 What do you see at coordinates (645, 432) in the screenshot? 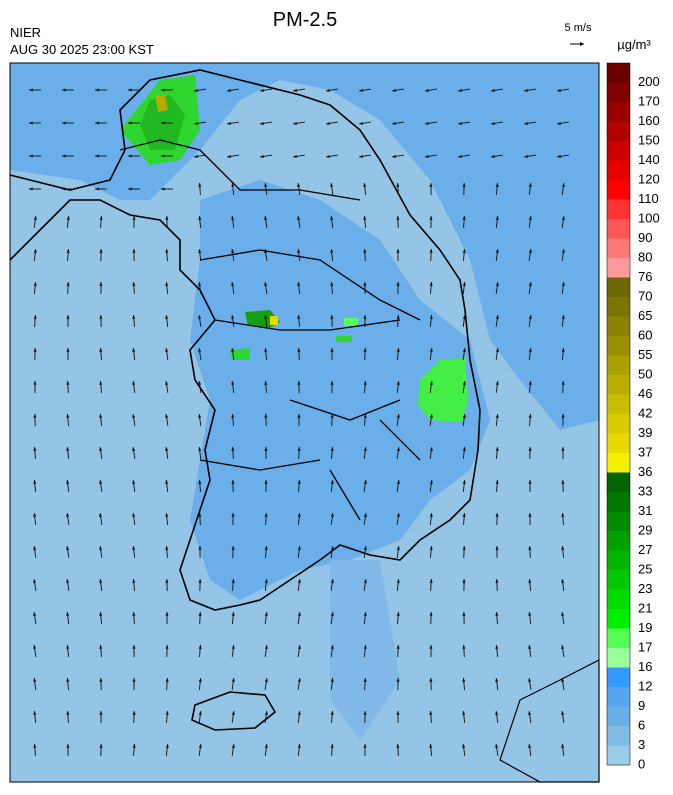
I see `legend-level: 39` at bounding box center [645, 432].